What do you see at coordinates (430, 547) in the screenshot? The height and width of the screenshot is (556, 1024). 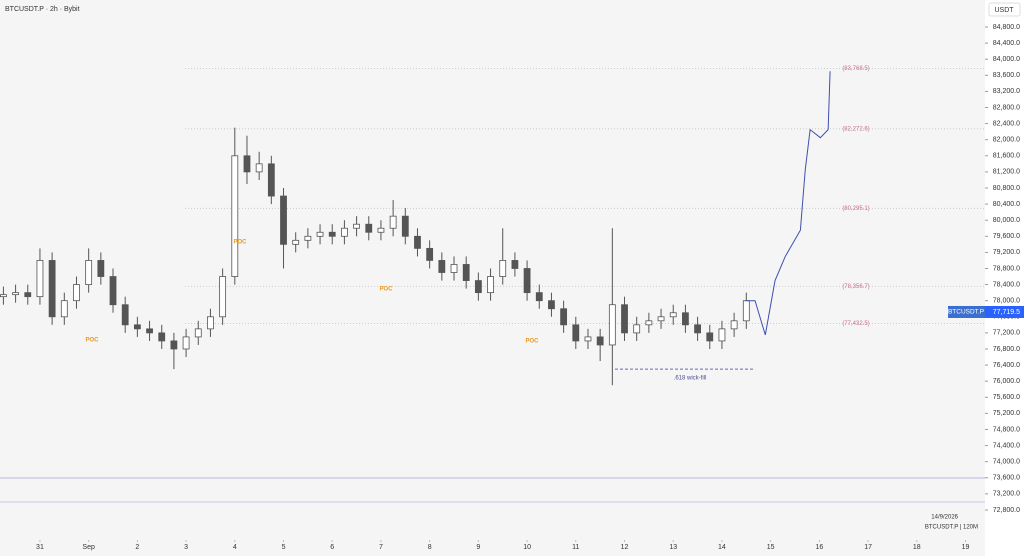 I see `x-tick-label: 8` at bounding box center [430, 547].